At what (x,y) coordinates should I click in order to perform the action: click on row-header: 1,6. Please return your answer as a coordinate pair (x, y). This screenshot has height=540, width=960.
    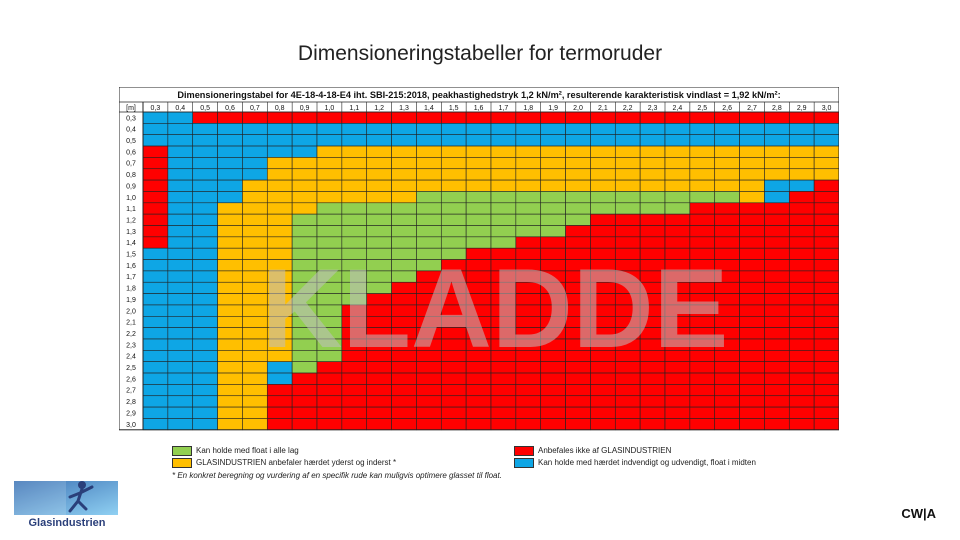
    Looking at the image, I should click on (131, 266).